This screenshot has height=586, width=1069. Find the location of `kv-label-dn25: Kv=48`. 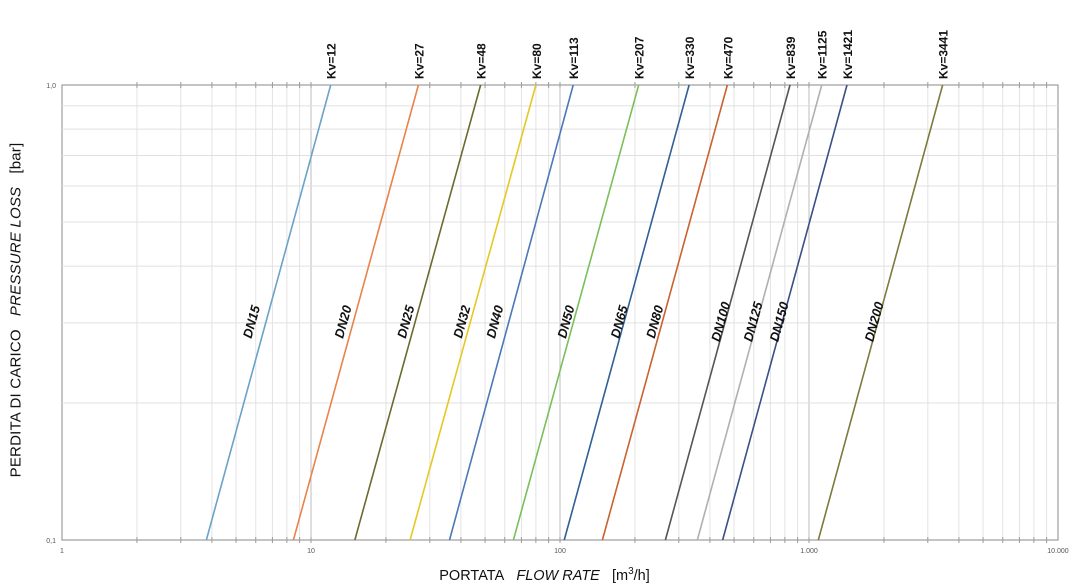

kv-label-dn25: Kv=48 is located at coordinates (482, 61).